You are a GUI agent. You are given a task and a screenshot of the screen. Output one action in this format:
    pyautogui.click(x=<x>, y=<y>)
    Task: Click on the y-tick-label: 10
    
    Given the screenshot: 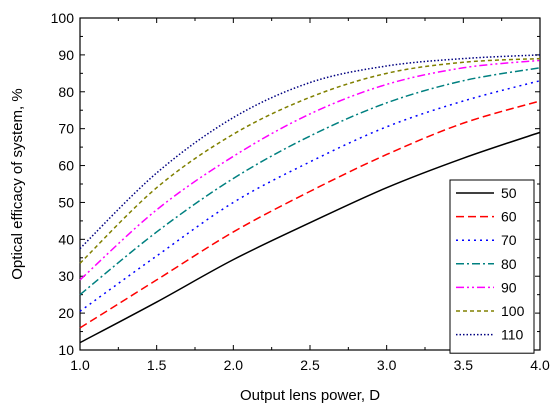 What is the action you would take?
    pyautogui.click(x=66, y=350)
    